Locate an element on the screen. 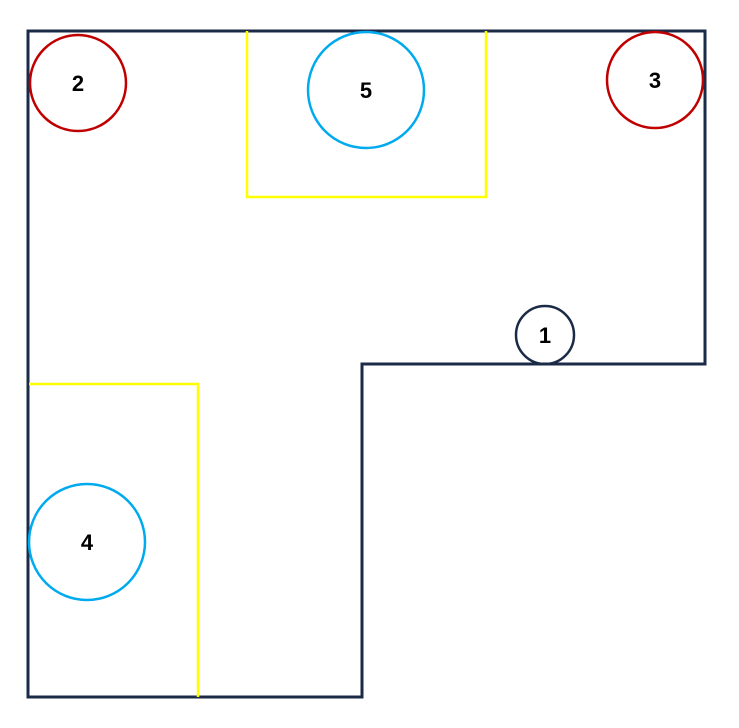 The height and width of the screenshot is (728, 739). marker-4-circle is located at coordinates (87, 542).